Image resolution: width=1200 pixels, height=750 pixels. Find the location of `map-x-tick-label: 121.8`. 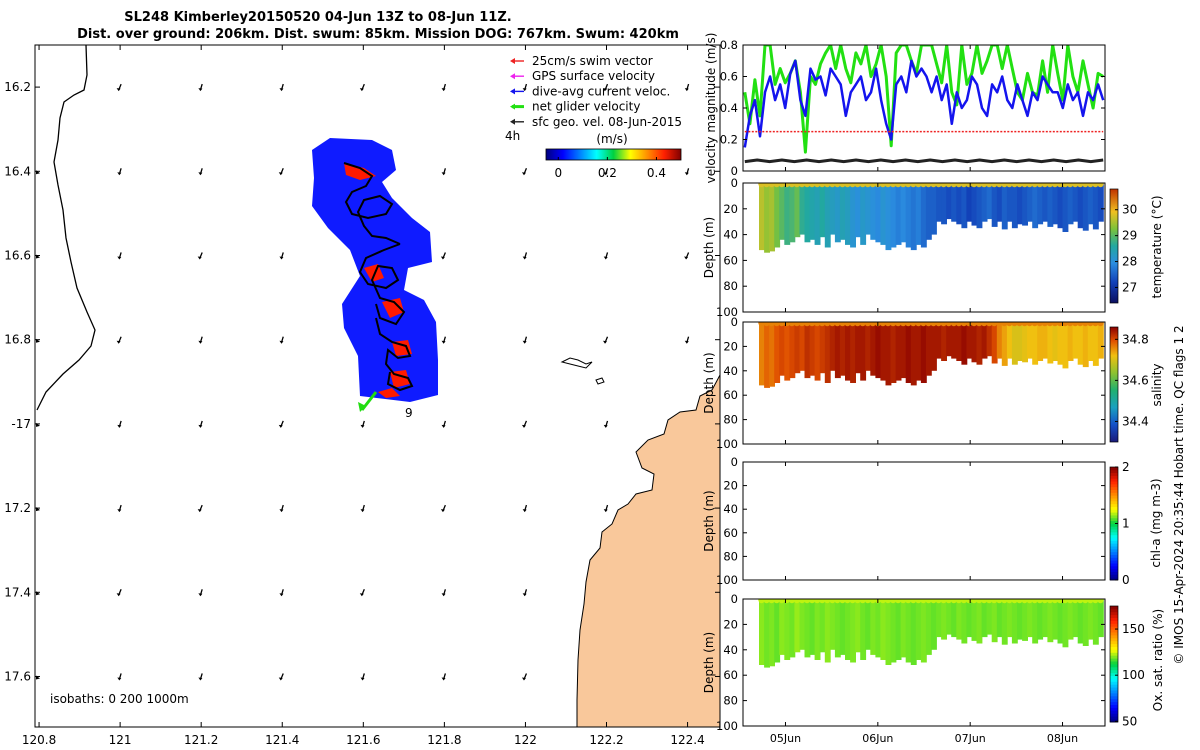

map-x-tick-label: 121.8 is located at coordinates (444, 740).